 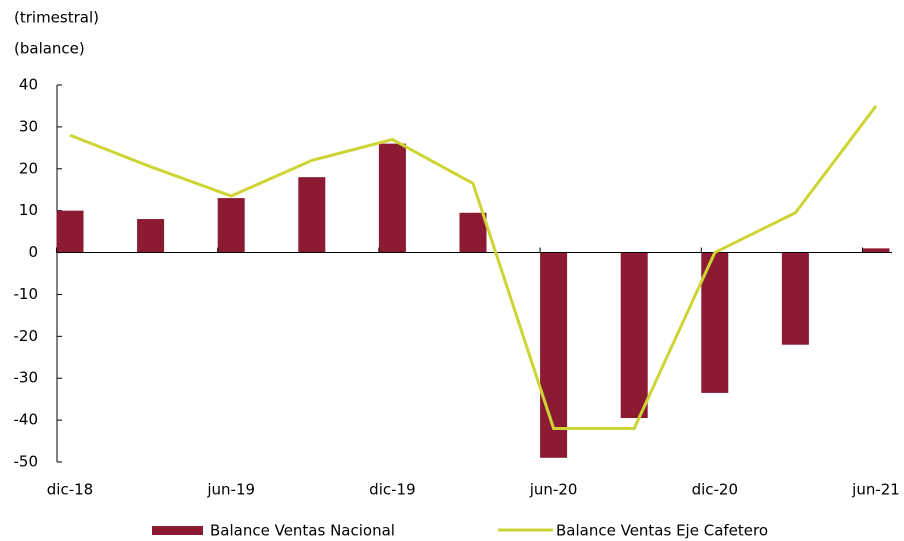 I want to click on x-tick-label: dic-18, so click(x=70, y=490).